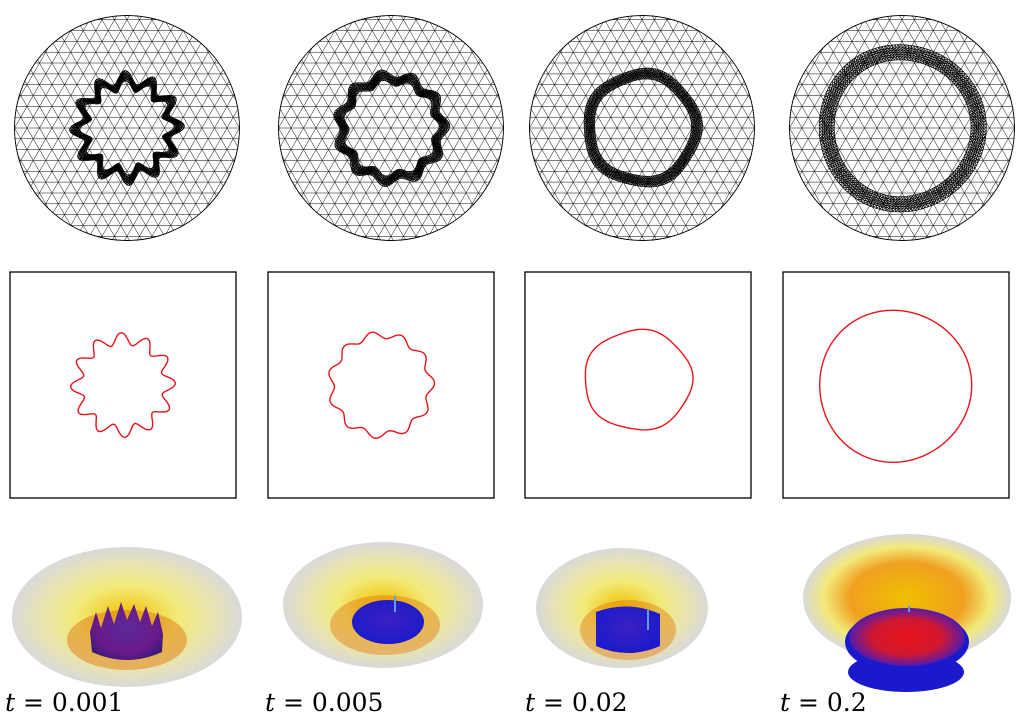  I want to click on time-label-1: t = 0.001, so click(64, 702).